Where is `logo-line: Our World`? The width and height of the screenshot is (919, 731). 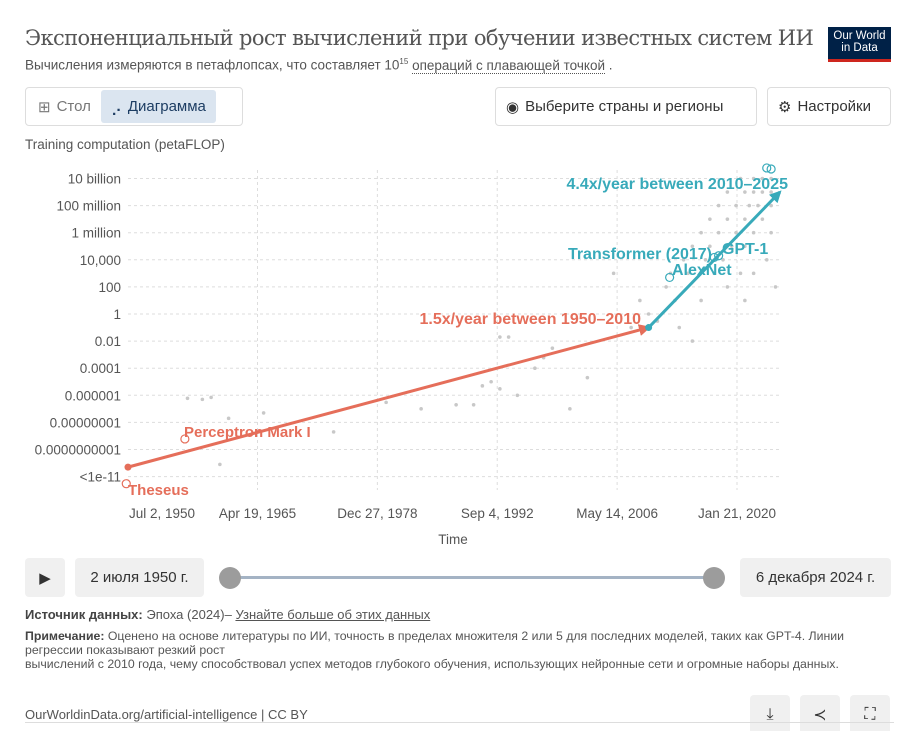
logo-line: Our World is located at coordinates (859, 36).